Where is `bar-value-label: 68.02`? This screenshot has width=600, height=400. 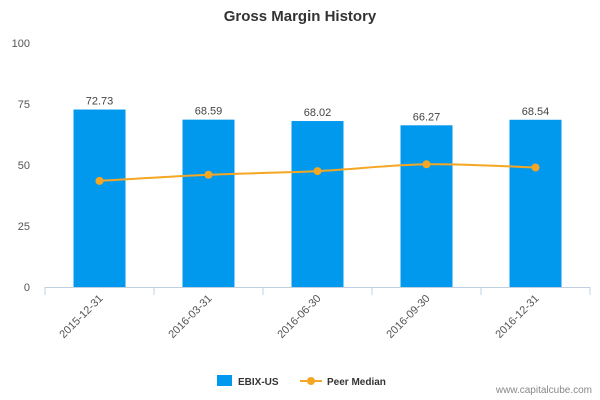
bar-value-label: 68.02 is located at coordinates (318, 113).